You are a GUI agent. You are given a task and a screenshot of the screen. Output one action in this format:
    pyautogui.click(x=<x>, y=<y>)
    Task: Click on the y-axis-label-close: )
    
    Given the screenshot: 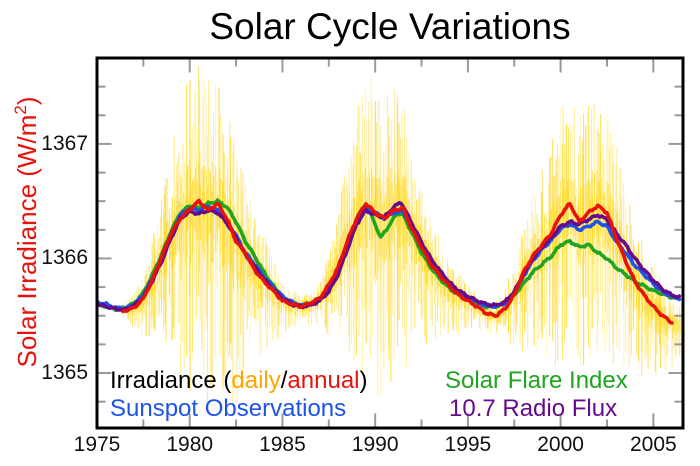 What is the action you would take?
    pyautogui.click(x=26, y=101)
    